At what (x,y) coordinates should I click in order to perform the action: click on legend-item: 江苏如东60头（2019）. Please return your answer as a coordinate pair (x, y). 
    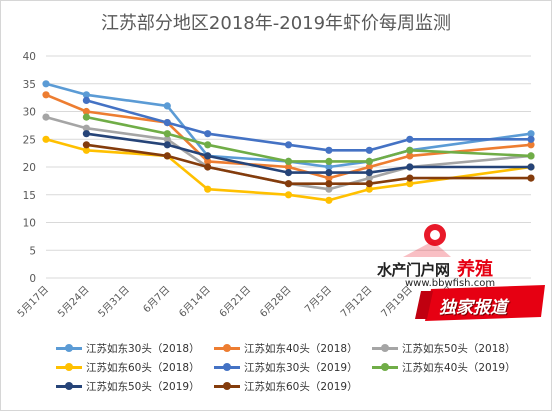
    Looking at the image, I should click on (293, 386).